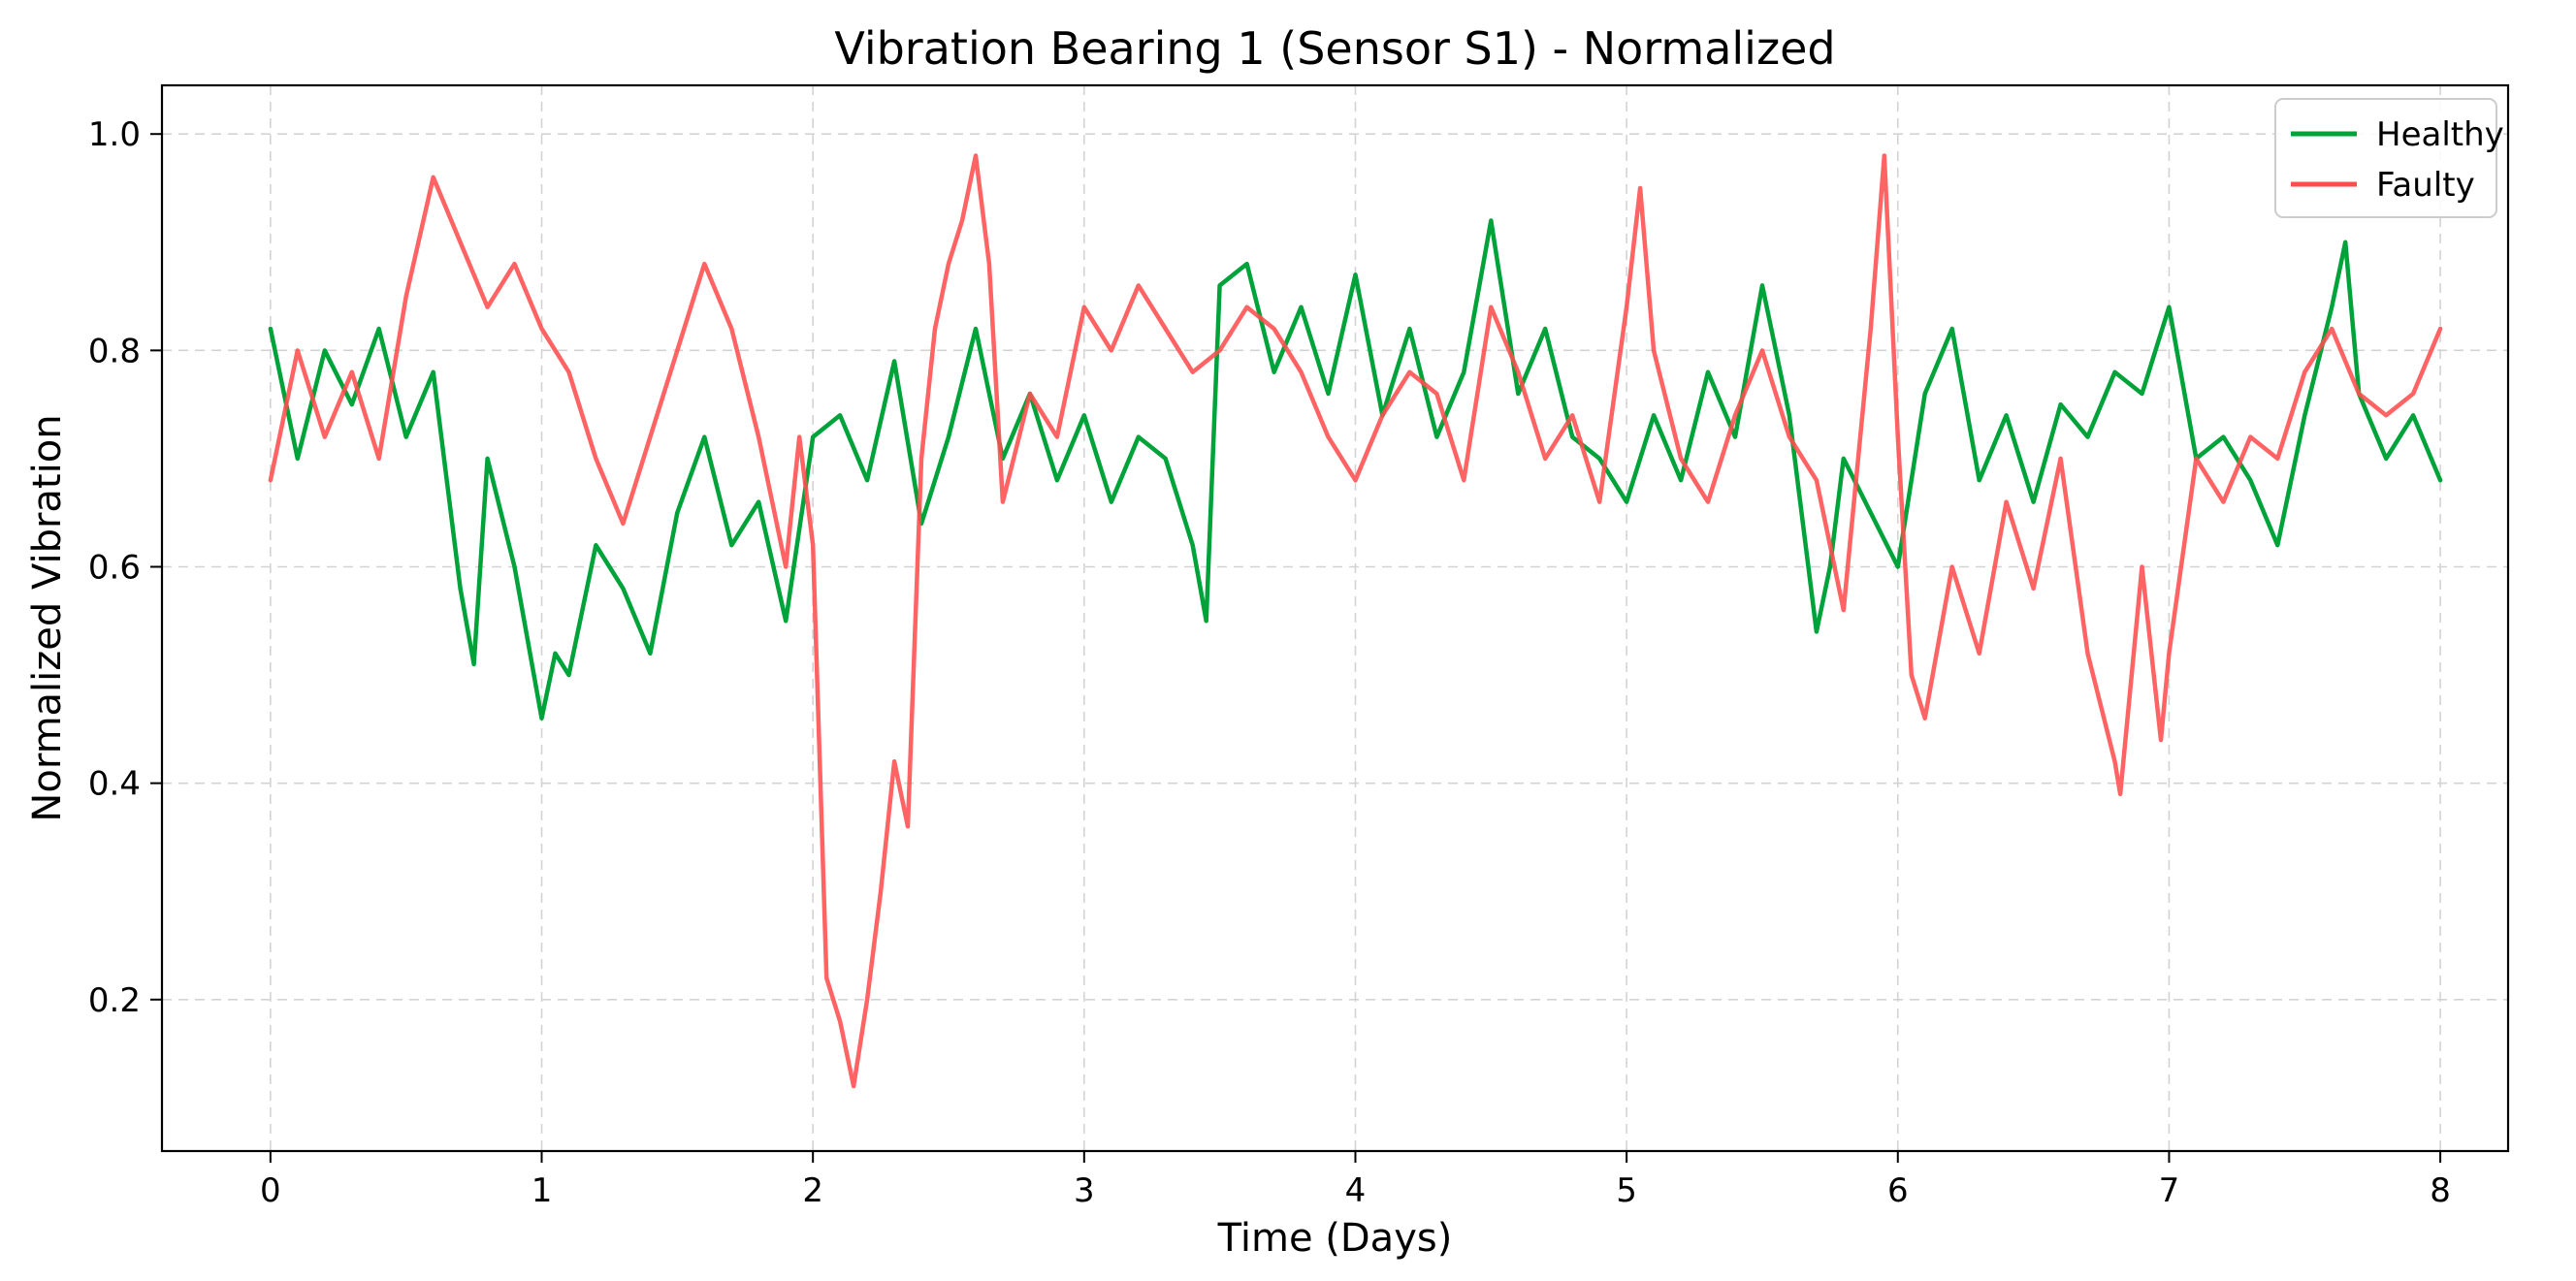 This screenshot has height=1281, width=2576. I want to click on y-tick-label: 0.4, so click(114, 784).